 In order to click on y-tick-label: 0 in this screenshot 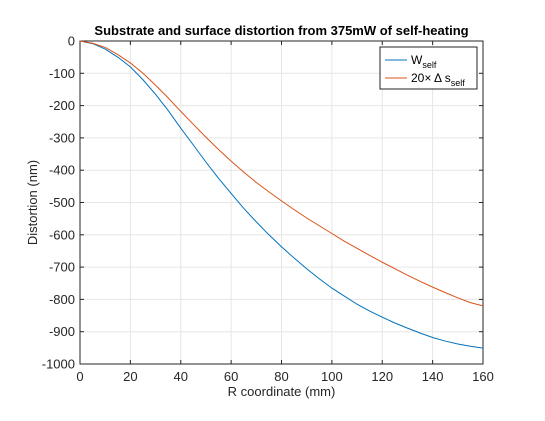, I will do `click(71, 41)`.